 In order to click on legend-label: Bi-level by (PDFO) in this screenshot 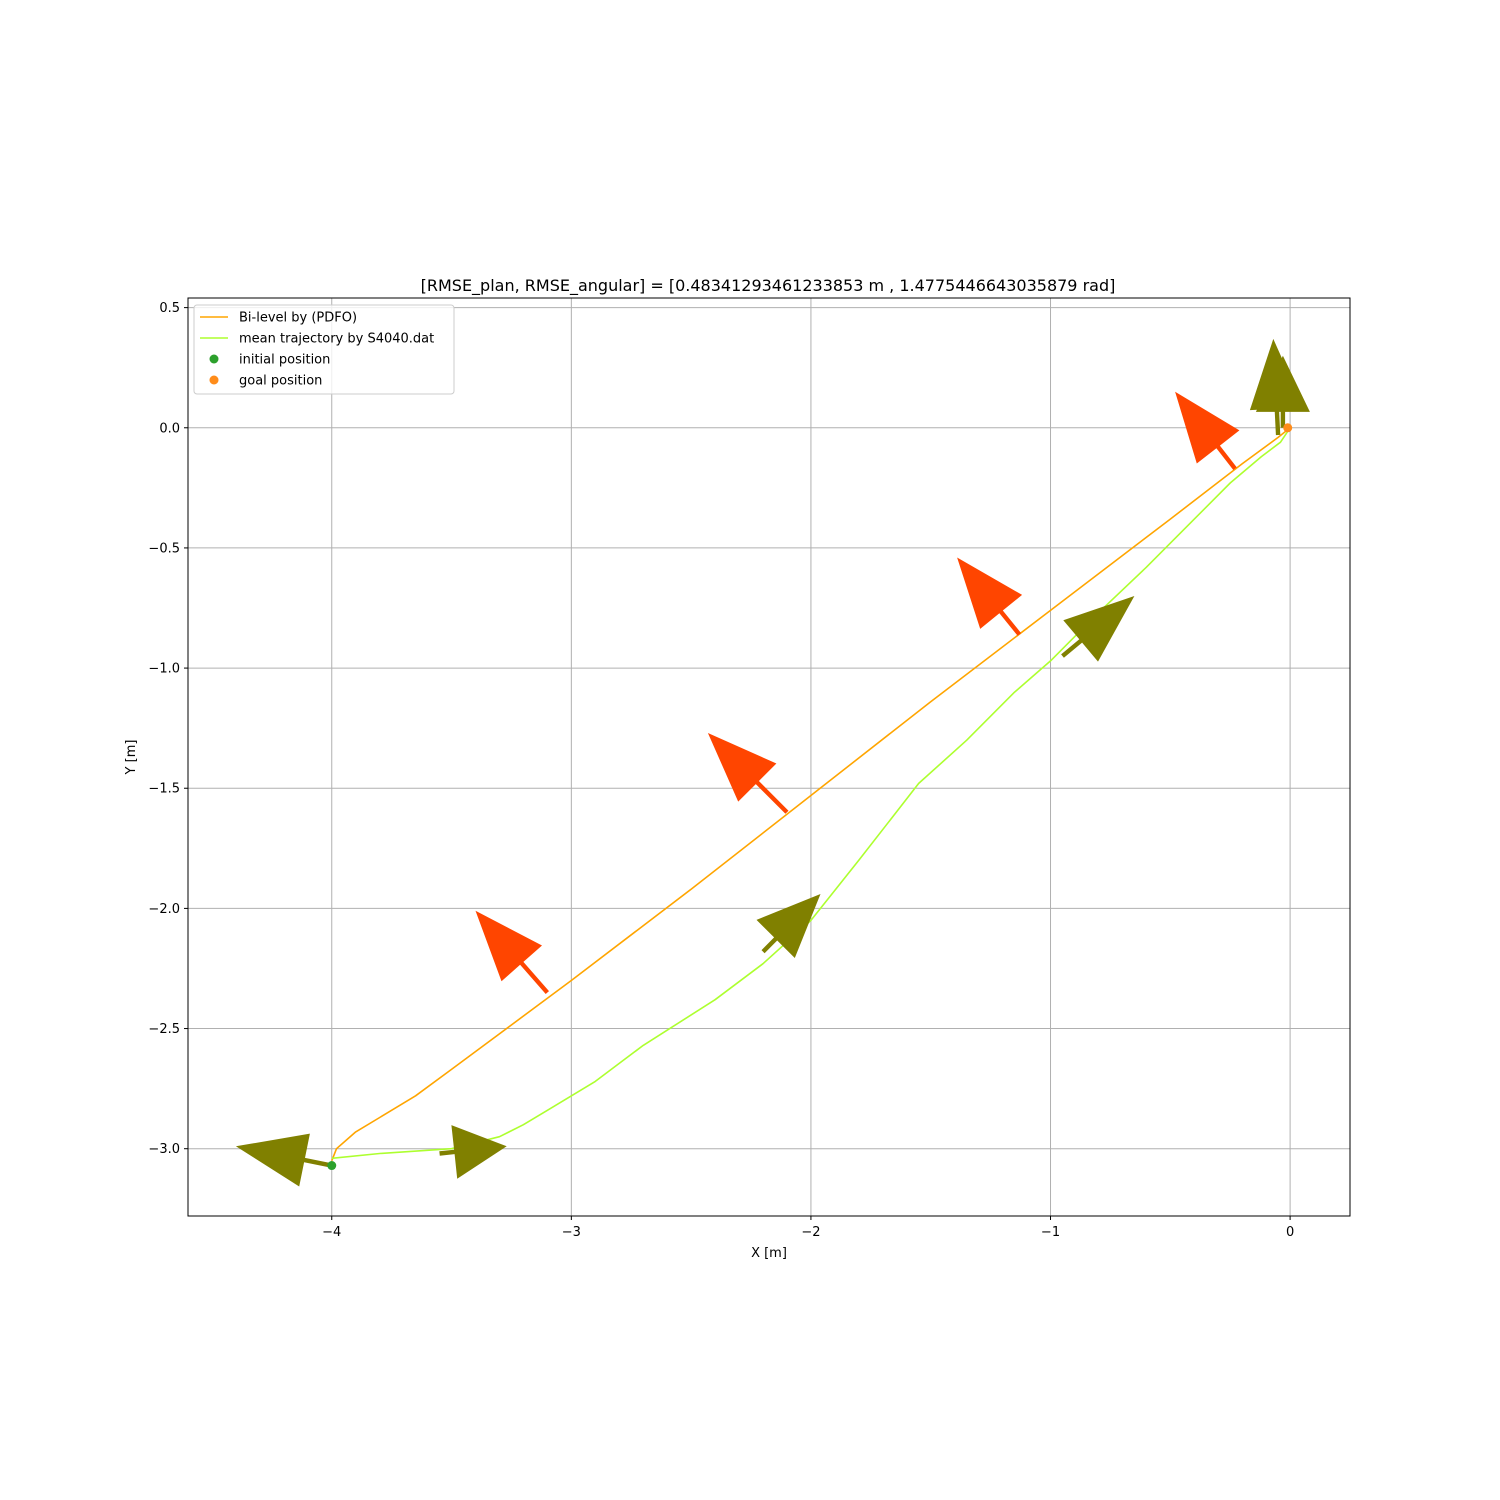, I will do `click(298, 318)`.